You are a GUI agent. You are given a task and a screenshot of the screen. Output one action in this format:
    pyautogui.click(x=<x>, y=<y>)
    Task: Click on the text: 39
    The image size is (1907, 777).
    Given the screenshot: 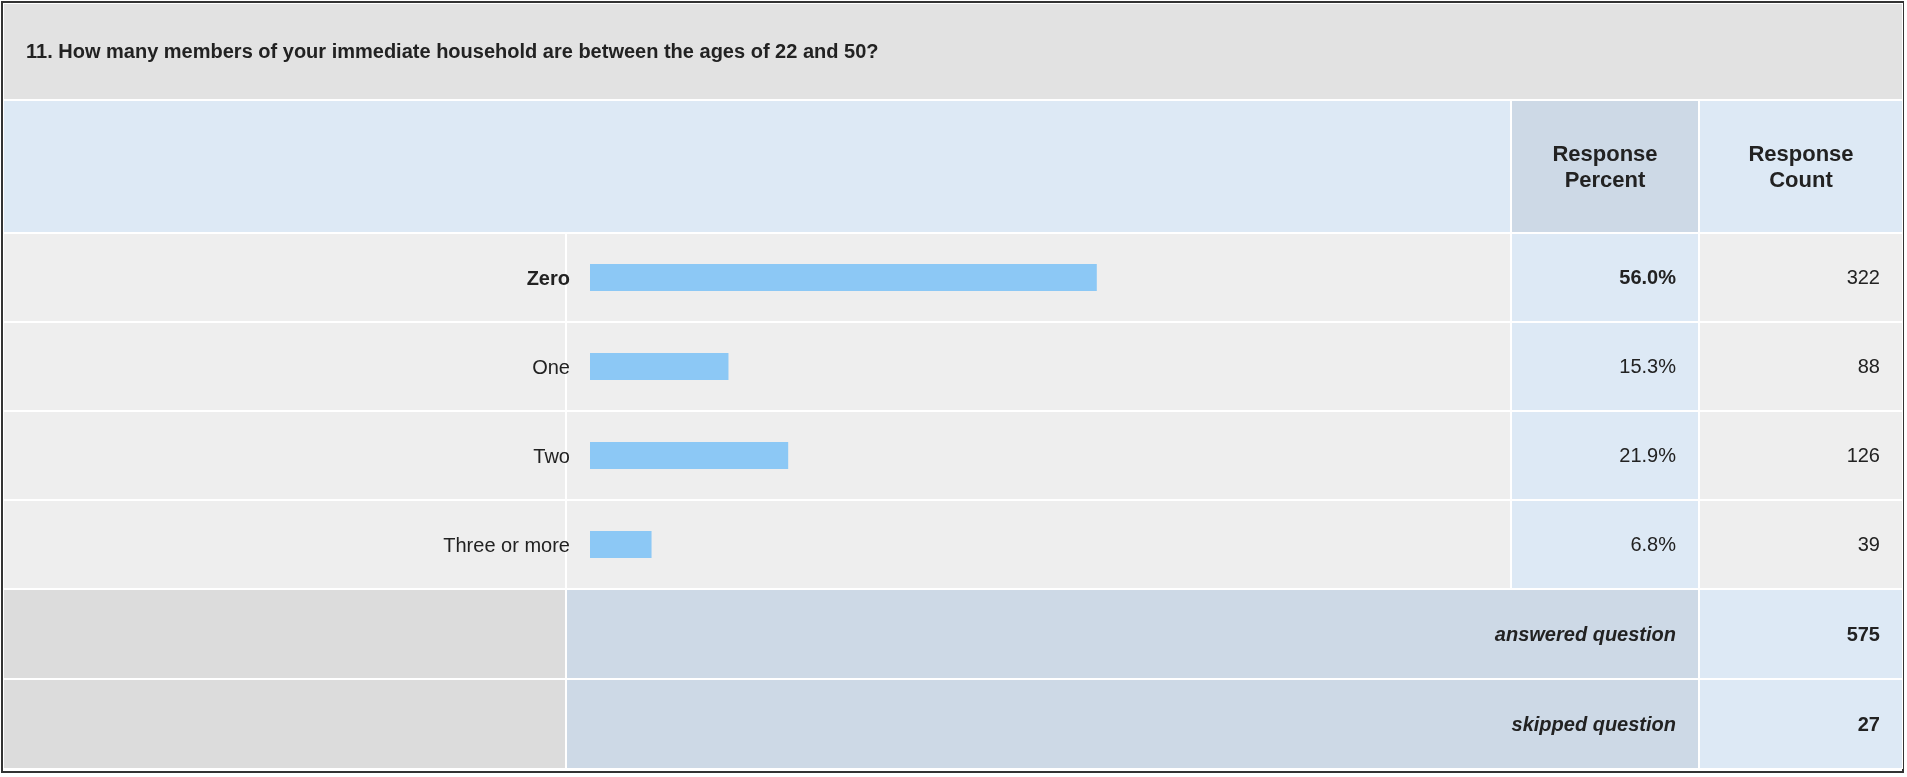 What is the action you would take?
    pyautogui.click(x=1801, y=544)
    